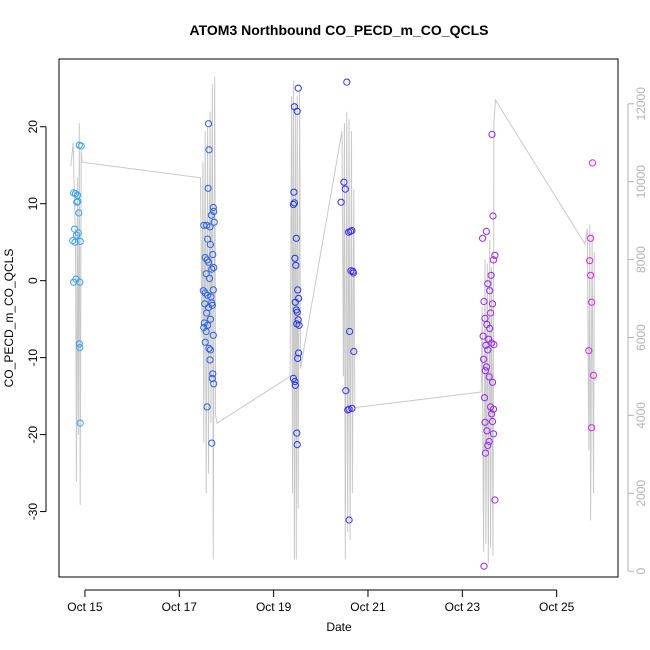  What do you see at coordinates (641, 415) in the screenshot?
I see `y2-tick-label: 4000` at bounding box center [641, 415].